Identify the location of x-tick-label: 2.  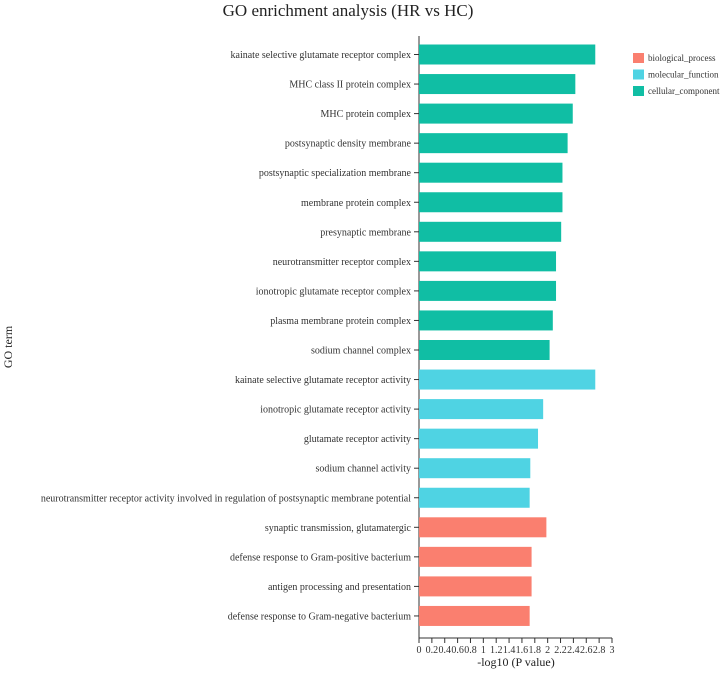
(547, 650).